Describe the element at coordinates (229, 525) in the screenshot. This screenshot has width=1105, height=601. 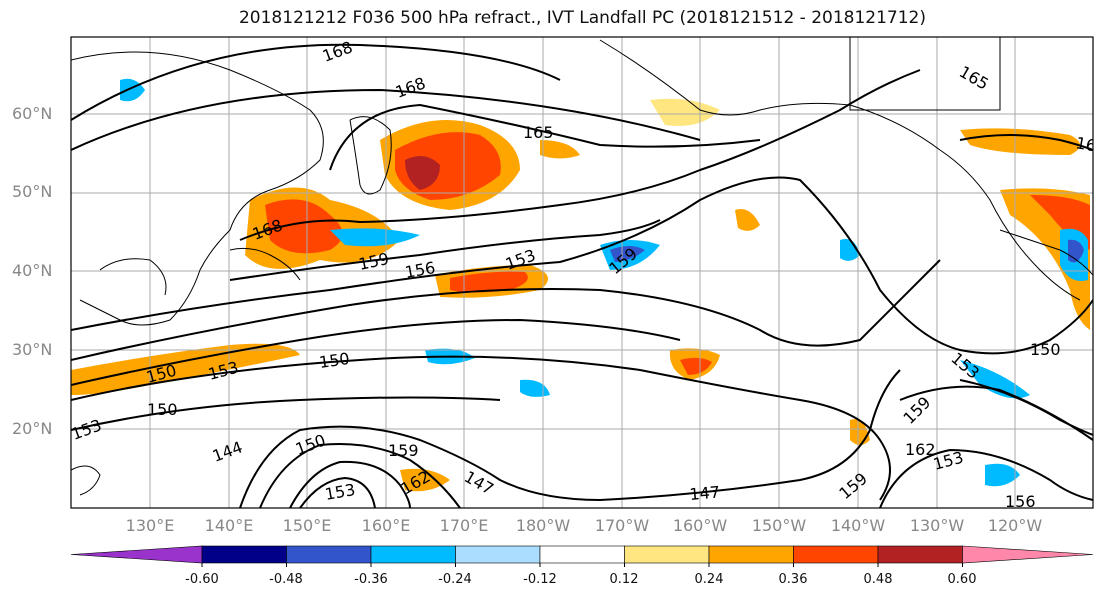
I see `lon-label: 140°E` at that location.